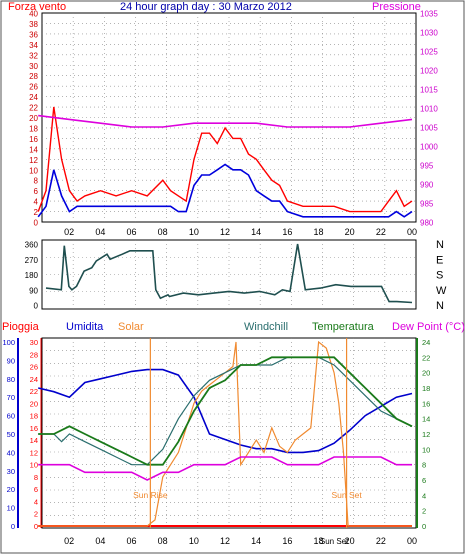  Describe the element at coordinates (429, 14) in the screenshot. I see `pressure-tick-label: 1035` at that location.